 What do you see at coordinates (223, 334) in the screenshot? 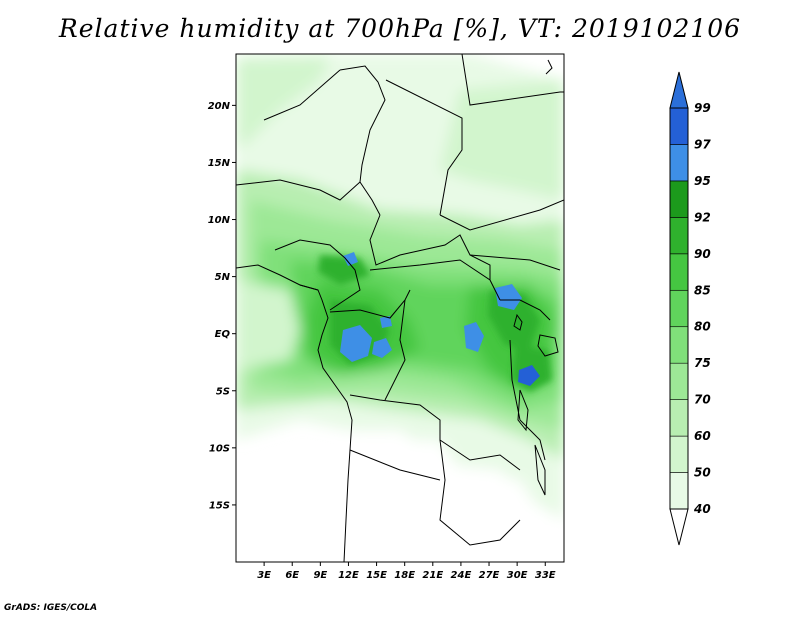
I see `lat-label: EQ` at bounding box center [223, 334].